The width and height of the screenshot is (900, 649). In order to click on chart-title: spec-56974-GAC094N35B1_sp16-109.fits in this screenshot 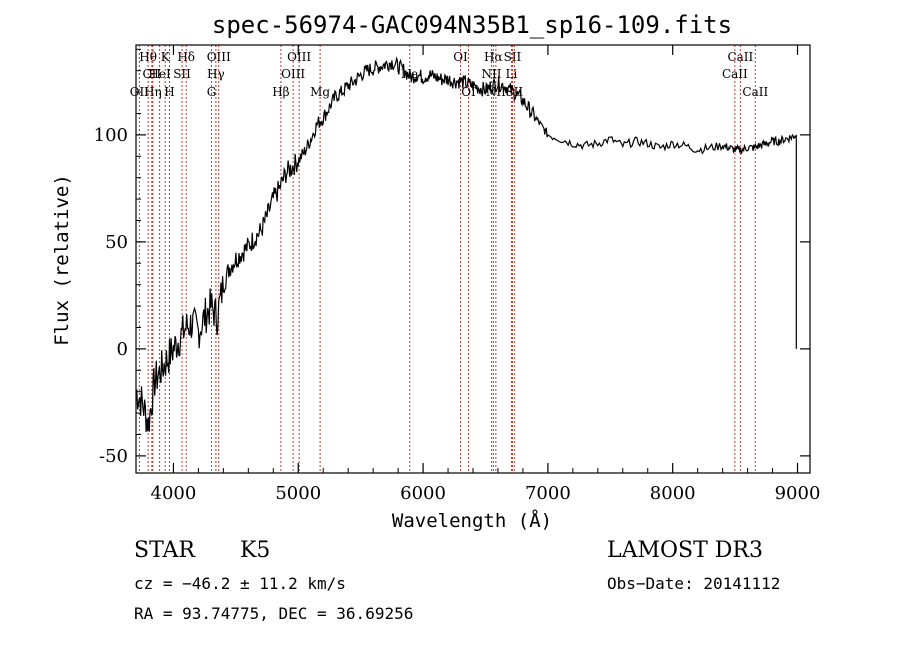, I will do `click(472, 25)`.